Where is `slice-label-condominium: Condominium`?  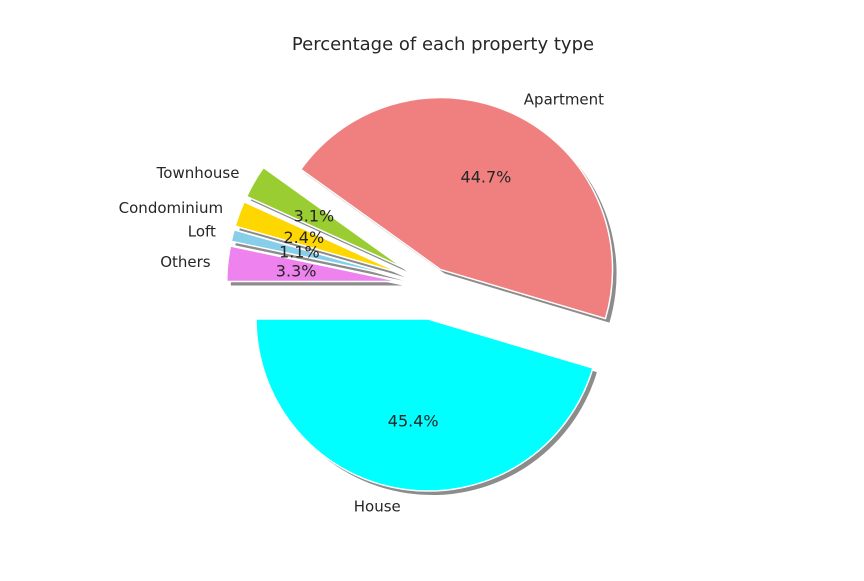 slice-label-condominium: Condominium is located at coordinates (171, 208).